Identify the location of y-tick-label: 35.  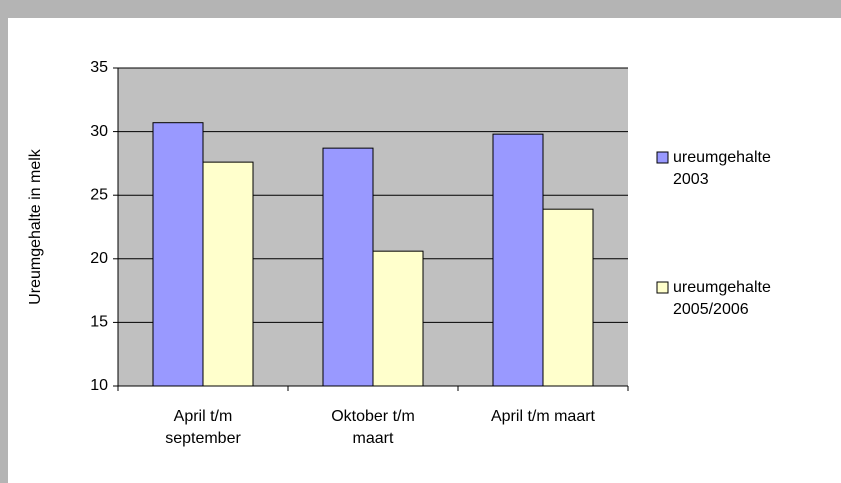
(99, 67).